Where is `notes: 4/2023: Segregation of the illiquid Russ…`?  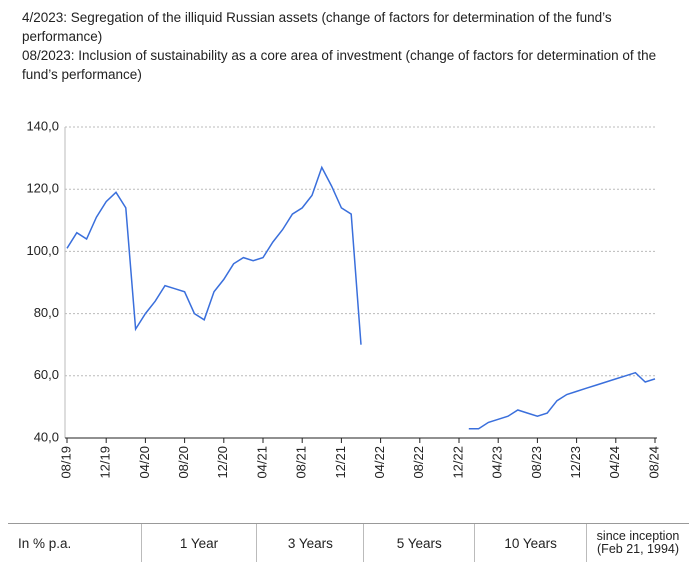
notes: 4/2023: Segregation of the illiquid Russ… is located at coordinates (347, 46).